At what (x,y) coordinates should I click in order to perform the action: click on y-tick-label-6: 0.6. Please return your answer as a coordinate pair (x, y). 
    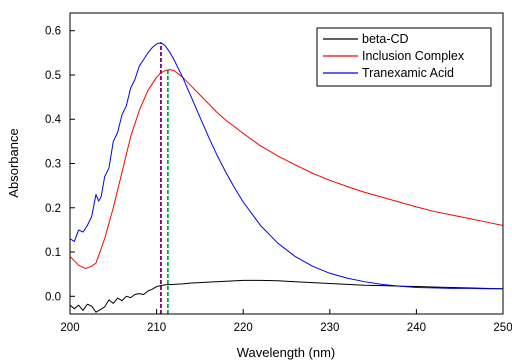
    Looking at the image, I should click on (53, 32).